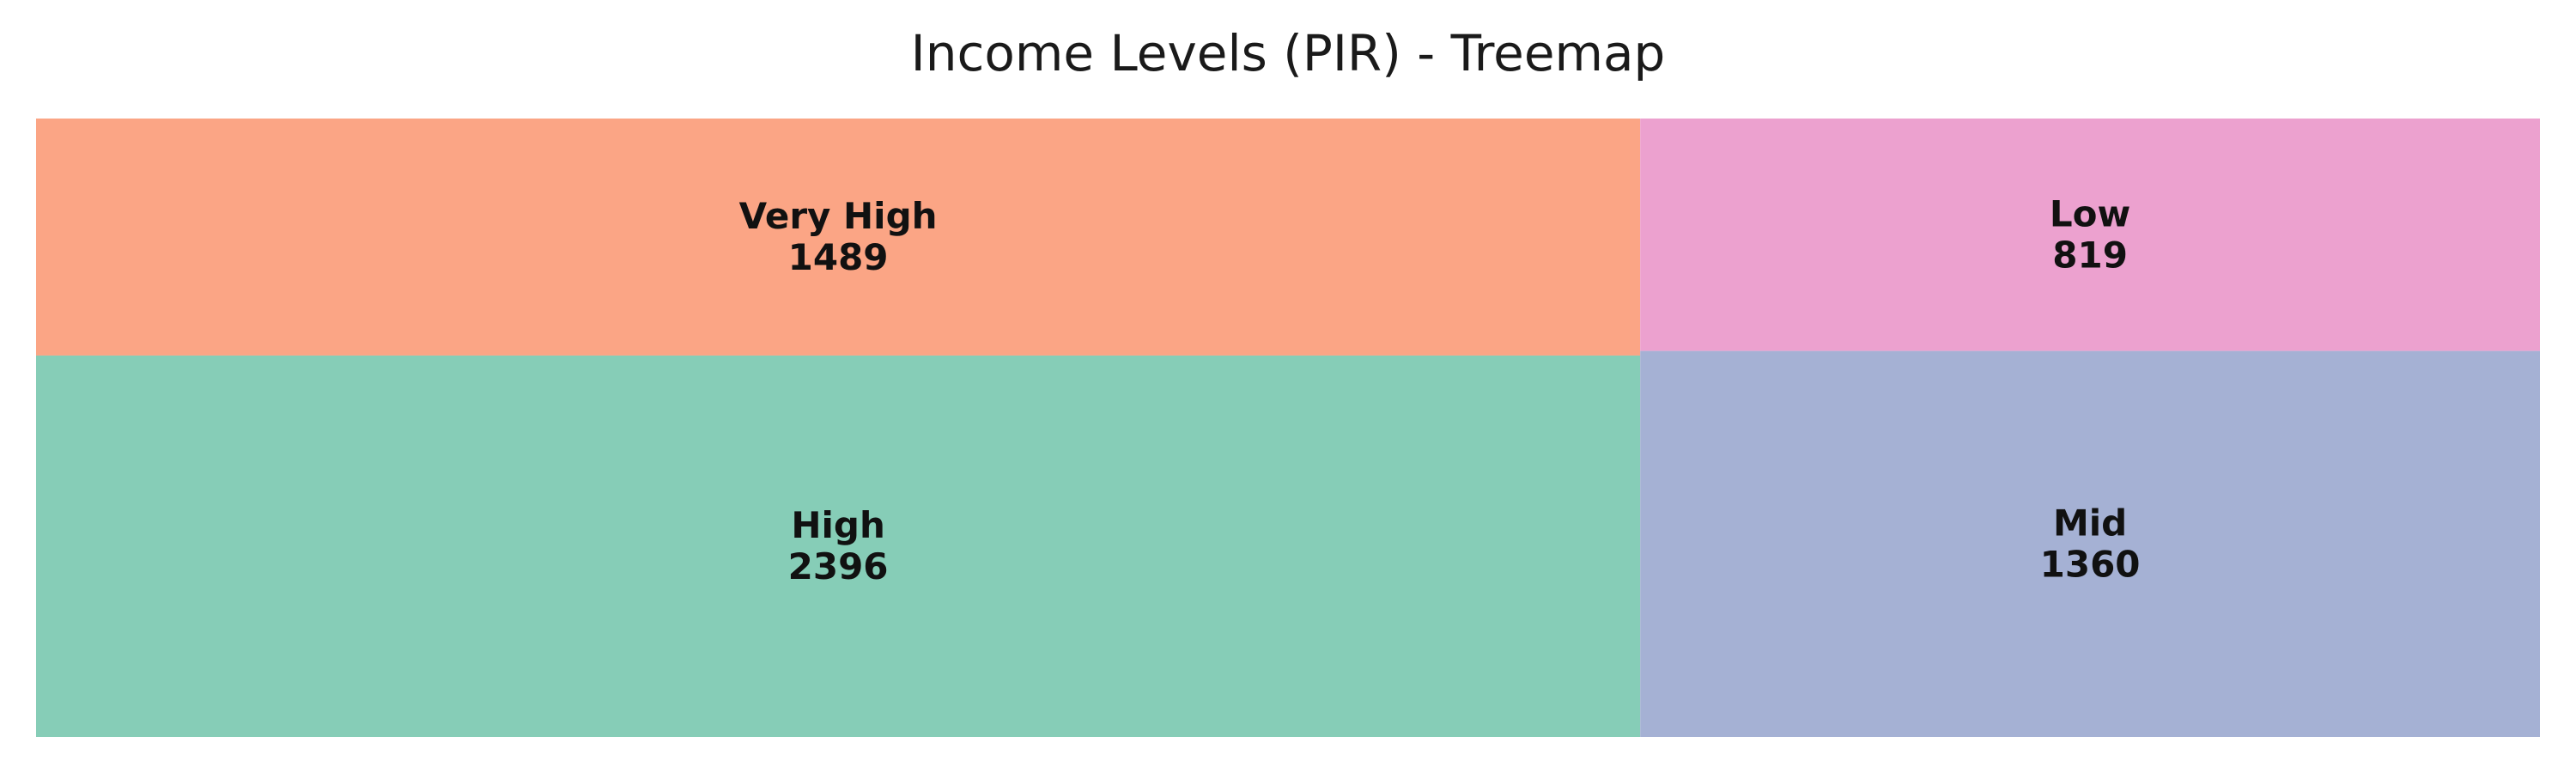 This screenshot has height=773, width=2576. I want to click on tile-value-very-high: 1489, so click(839, 257).